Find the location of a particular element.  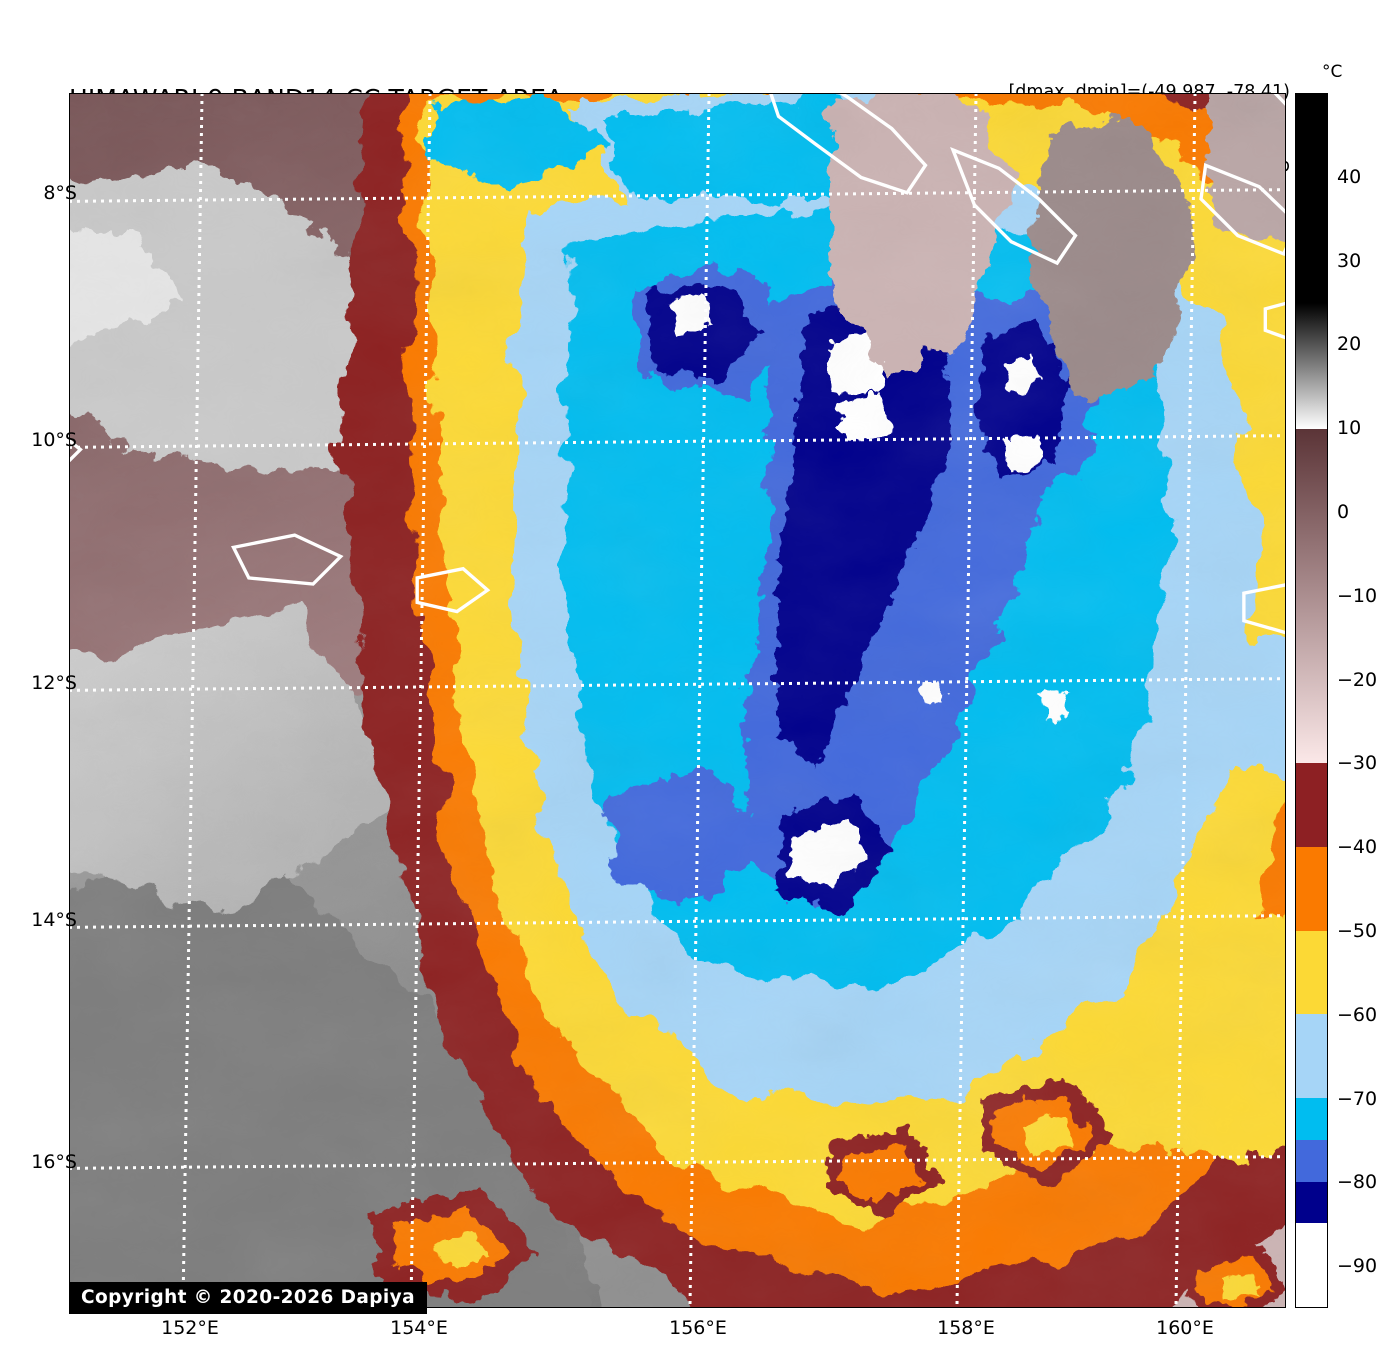

x-tick-158E: 158°E is located at coordinates (966, 1328).